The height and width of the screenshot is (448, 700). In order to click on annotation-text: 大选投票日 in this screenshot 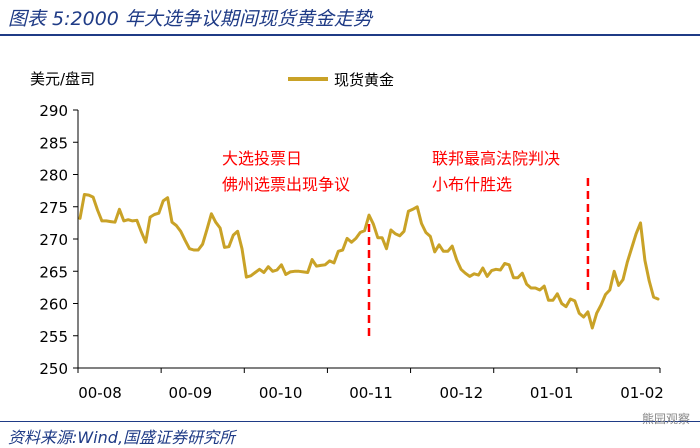, I will do `click(262, 158)`.